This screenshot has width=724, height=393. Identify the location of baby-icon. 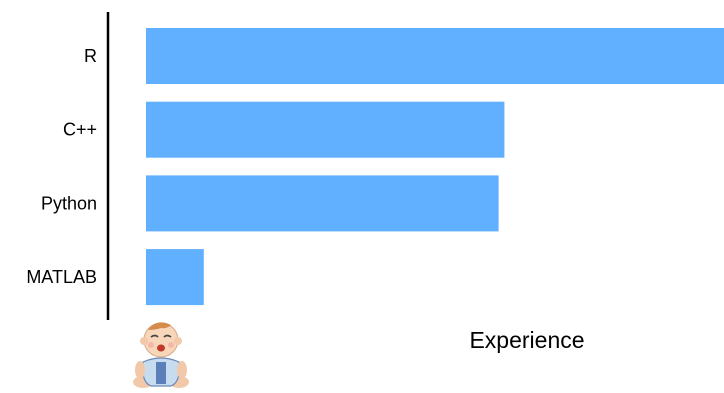
(161, 355).